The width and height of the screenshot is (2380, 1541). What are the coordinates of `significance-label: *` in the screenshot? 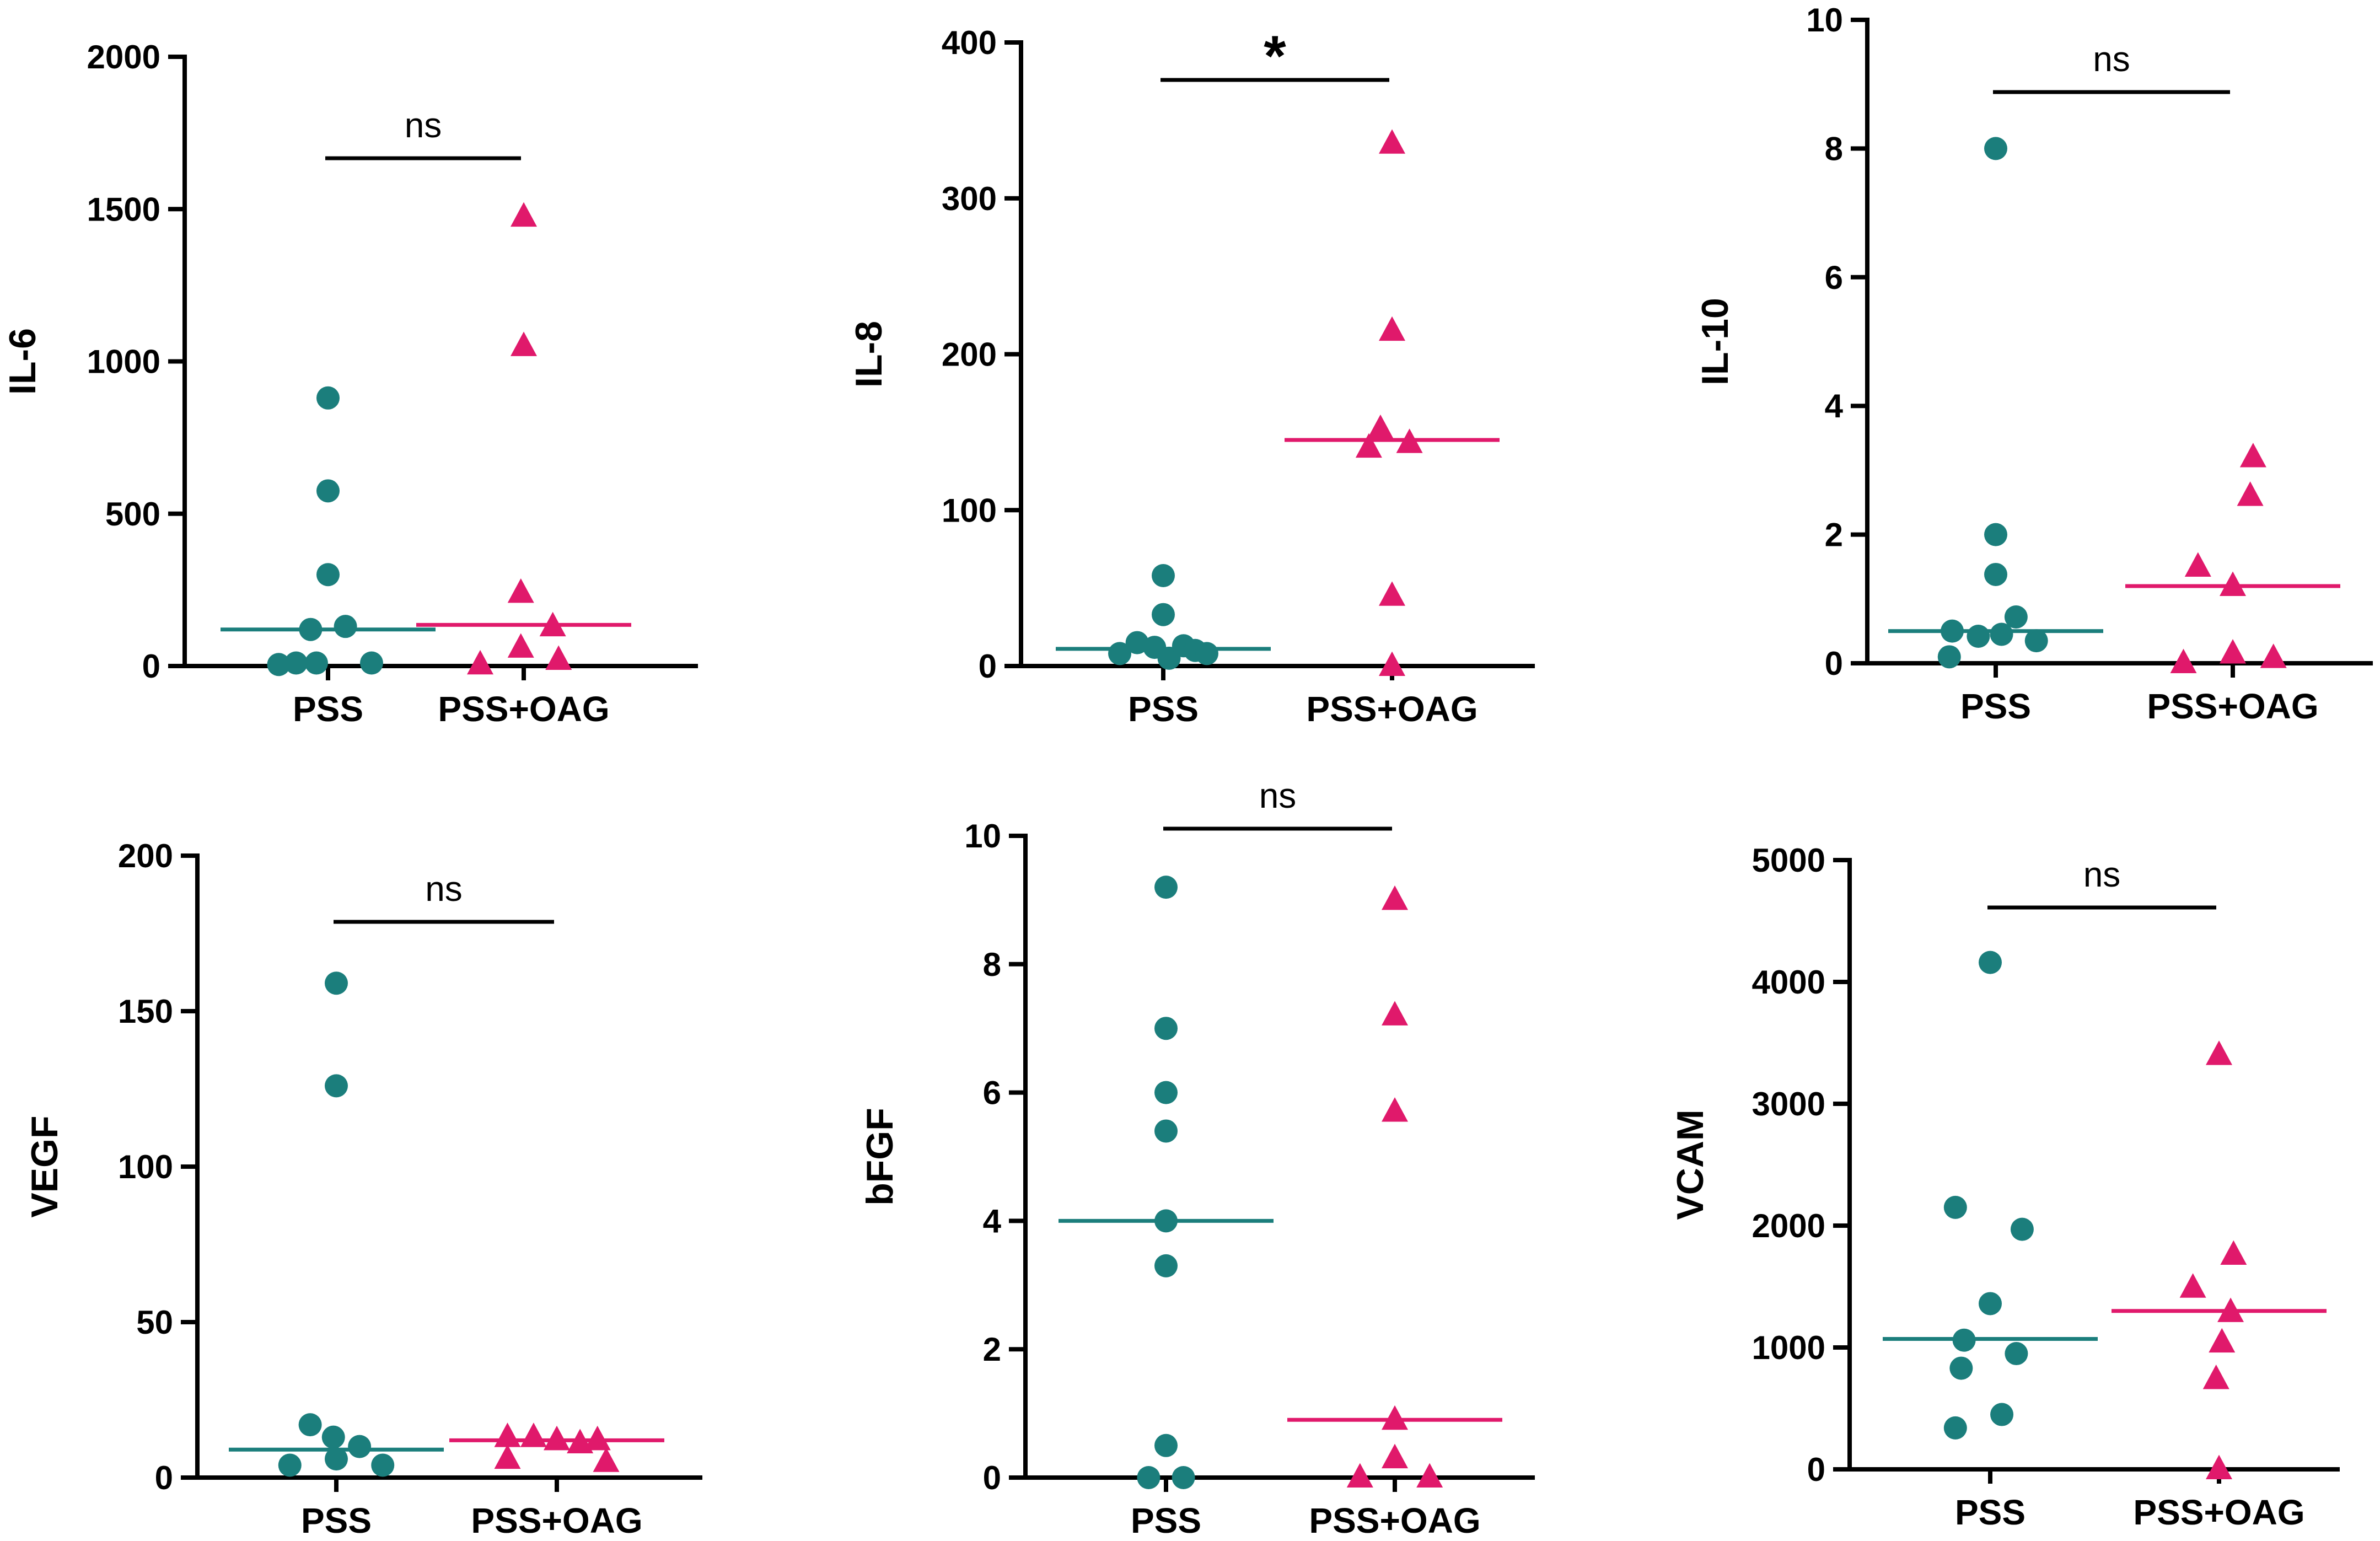 It's located at (1275, 56).